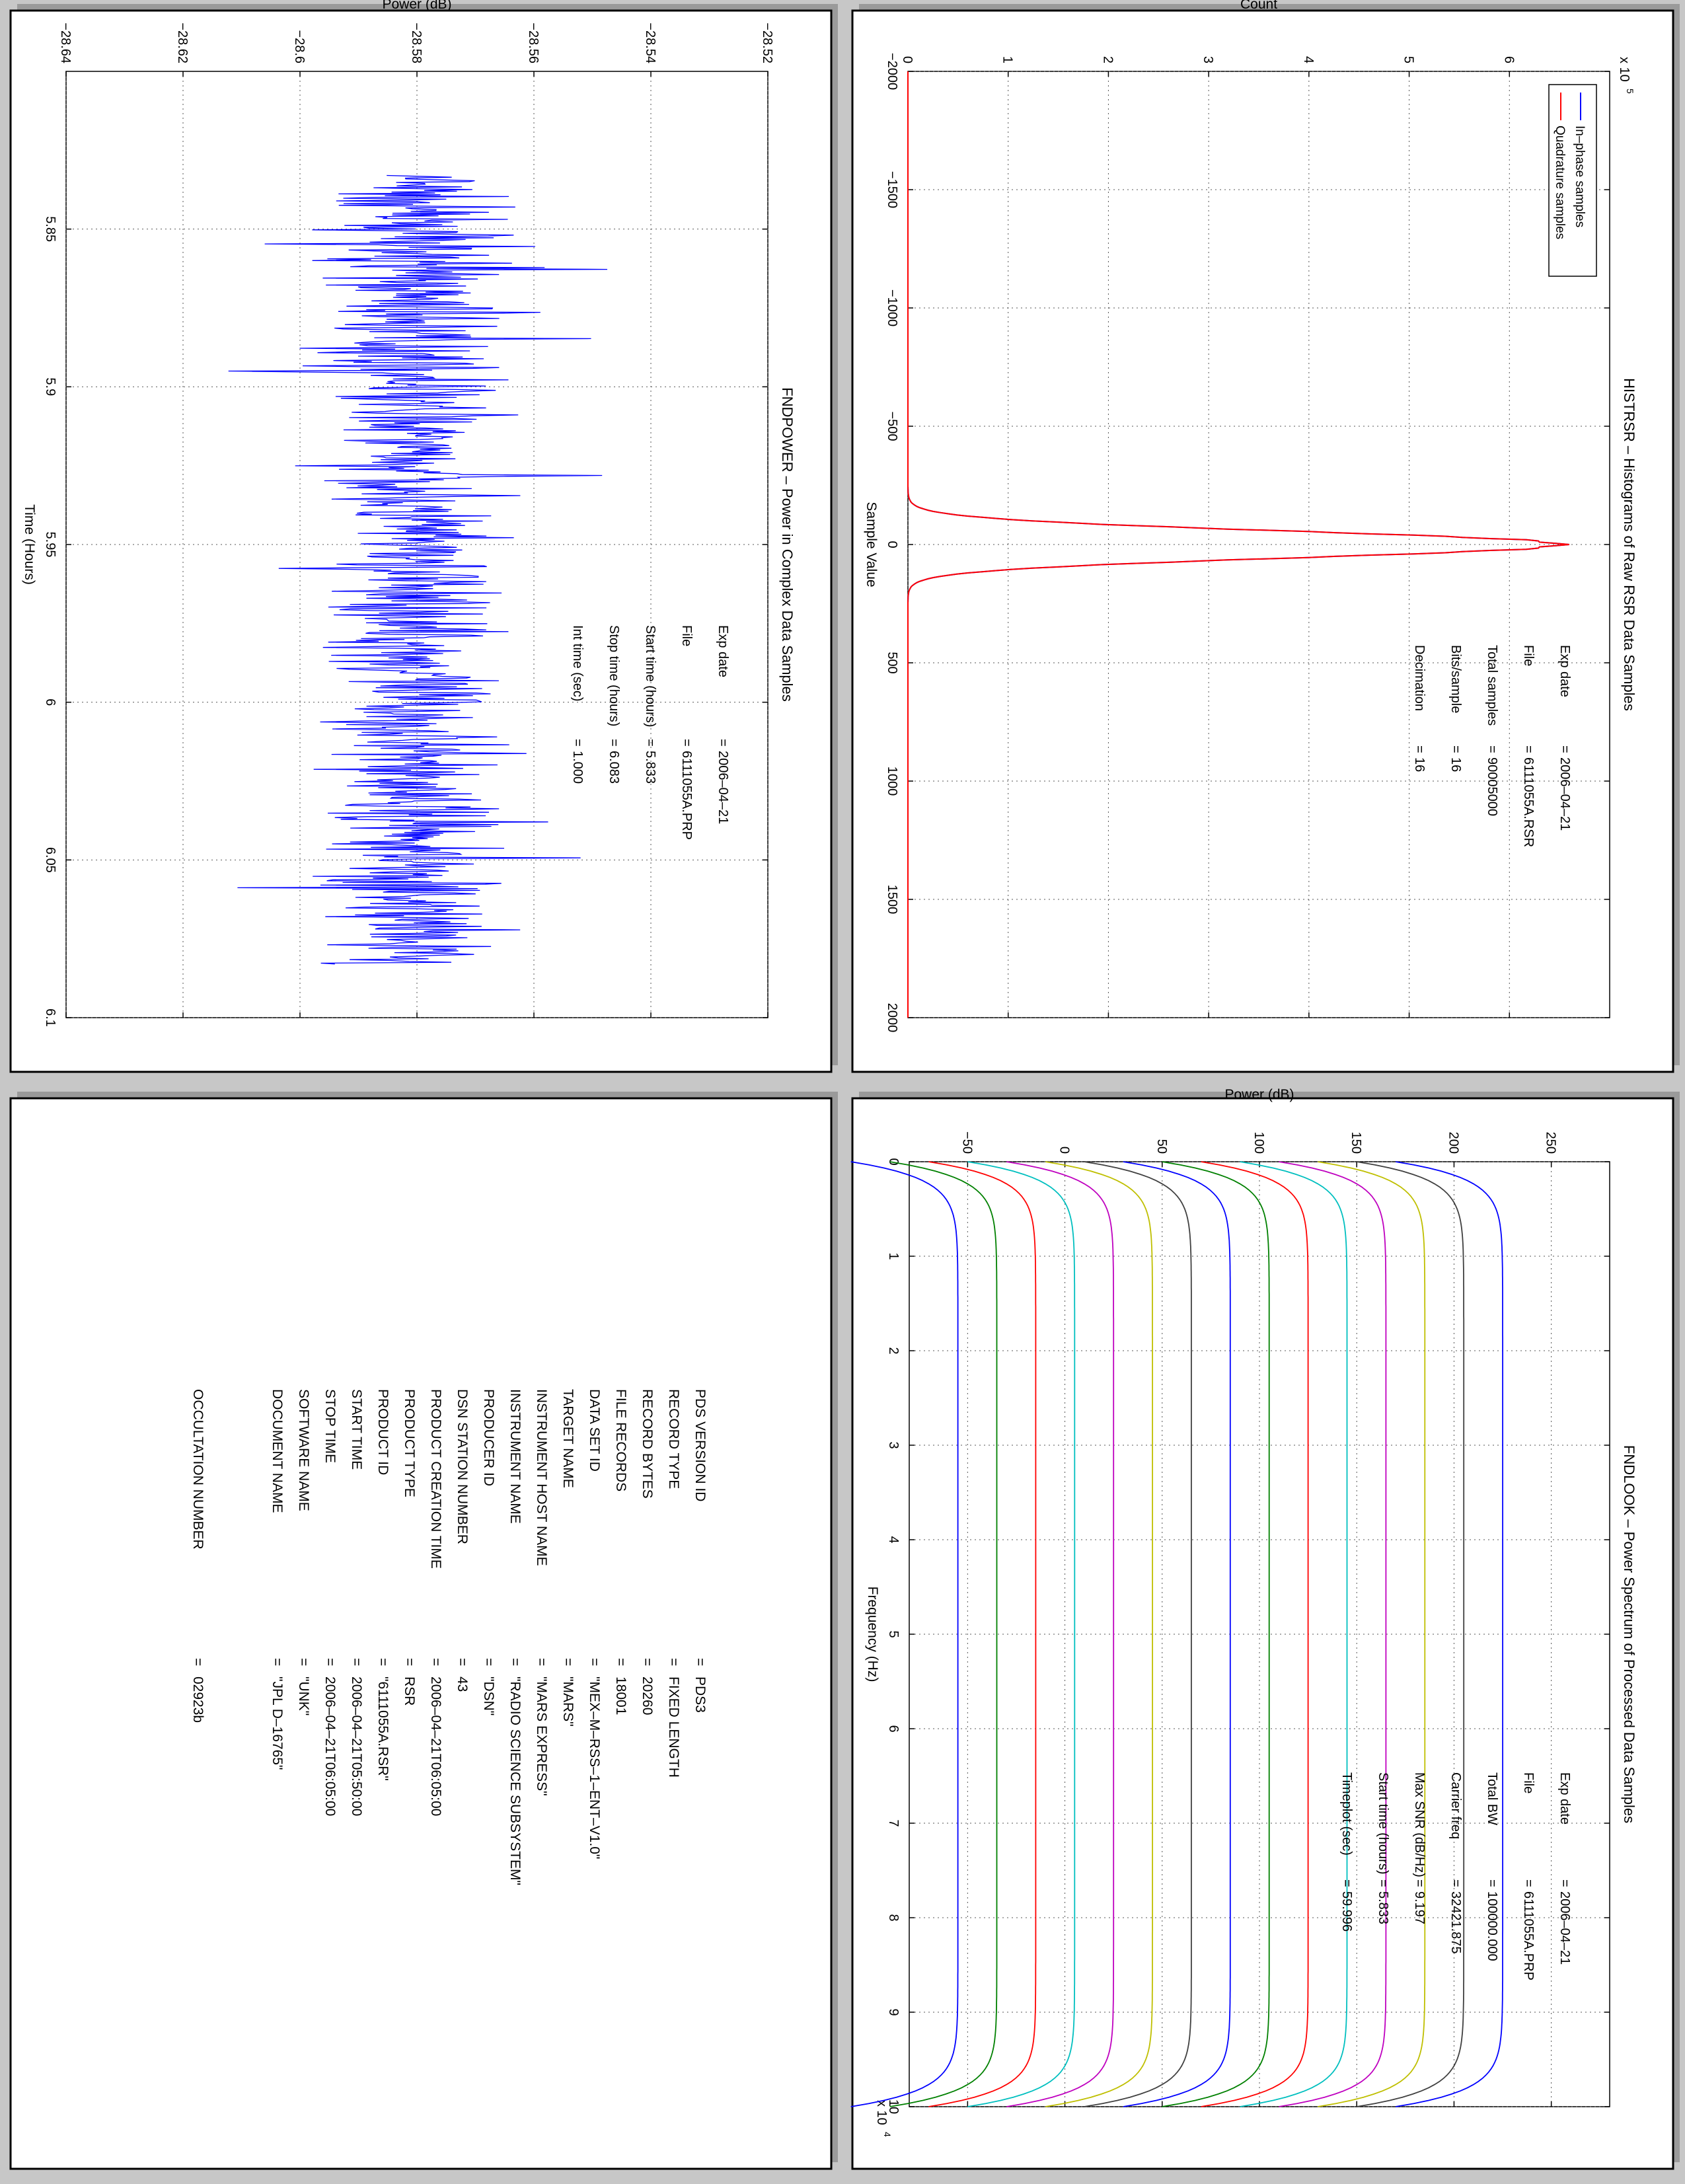 This screenshot has height=2184, width=1685. Describe the element at coordinates (892, 781) in the screenshot. I see `x-tick-label: 1000` at that location.